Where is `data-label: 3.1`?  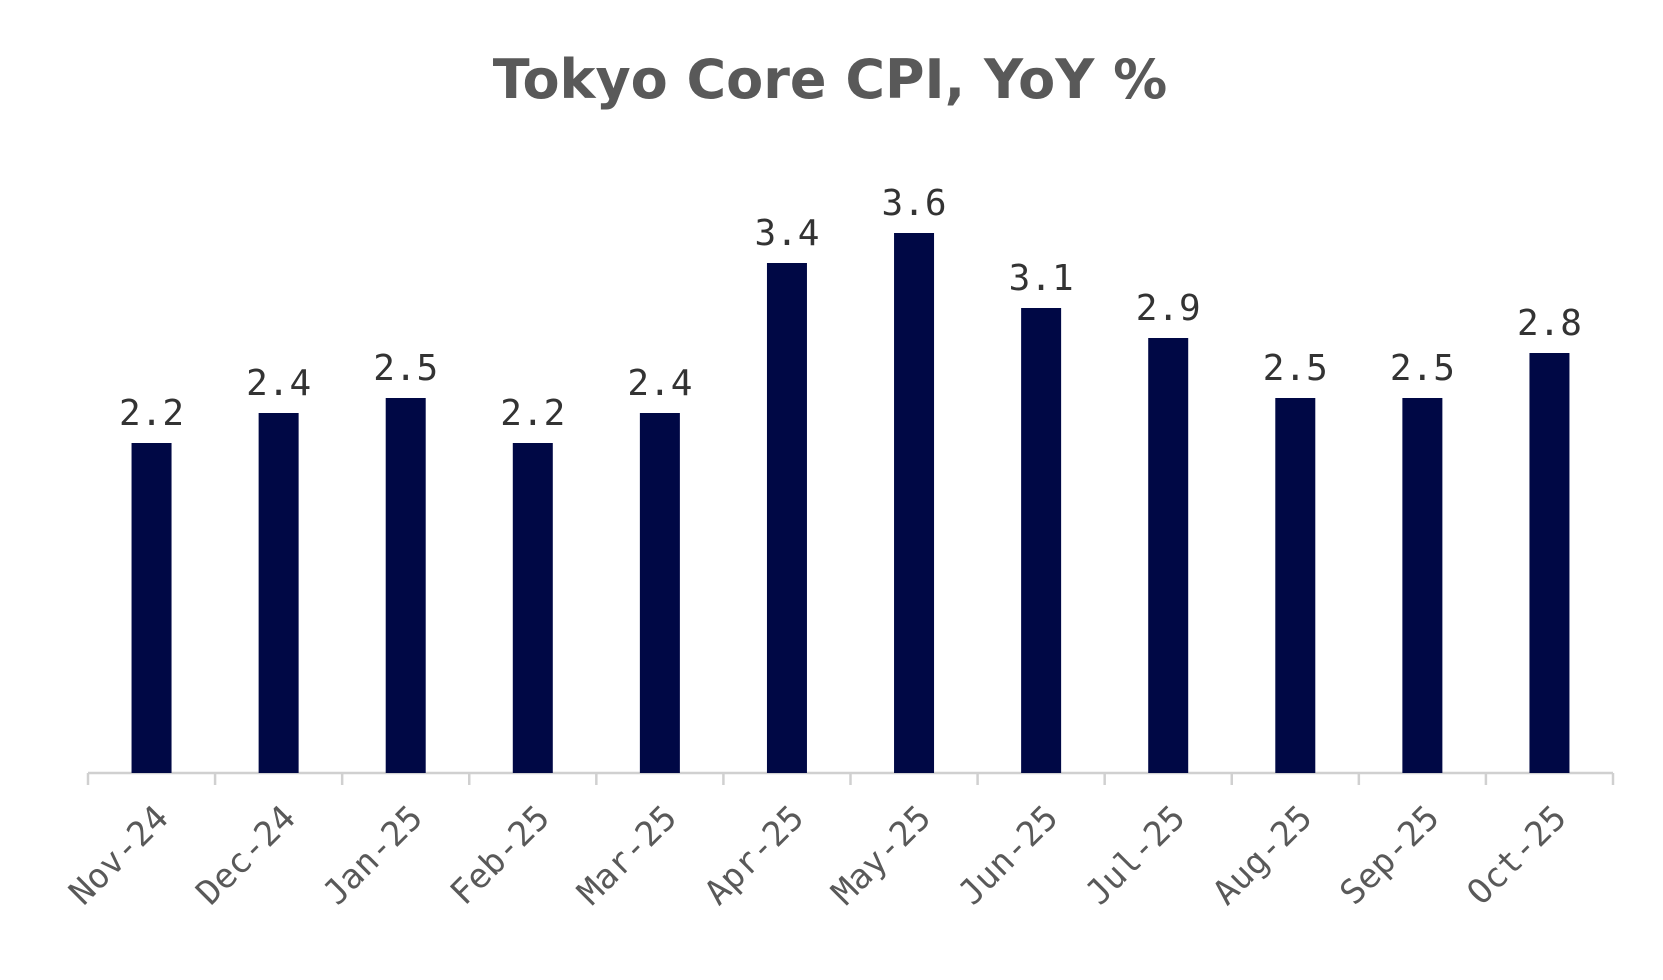
data-label: 3.1 is located at coordinates (1041, 278).